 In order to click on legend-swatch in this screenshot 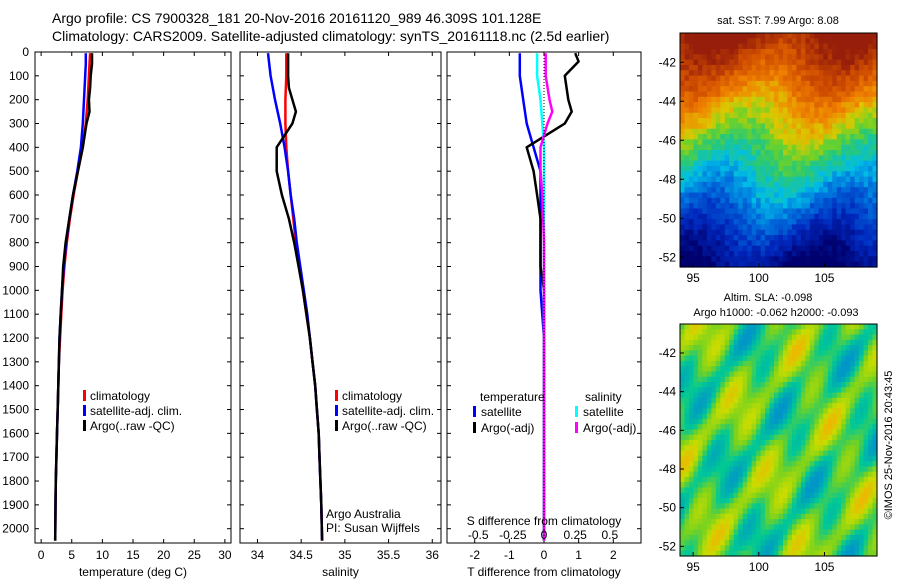, I will do `click(336, 425)`.